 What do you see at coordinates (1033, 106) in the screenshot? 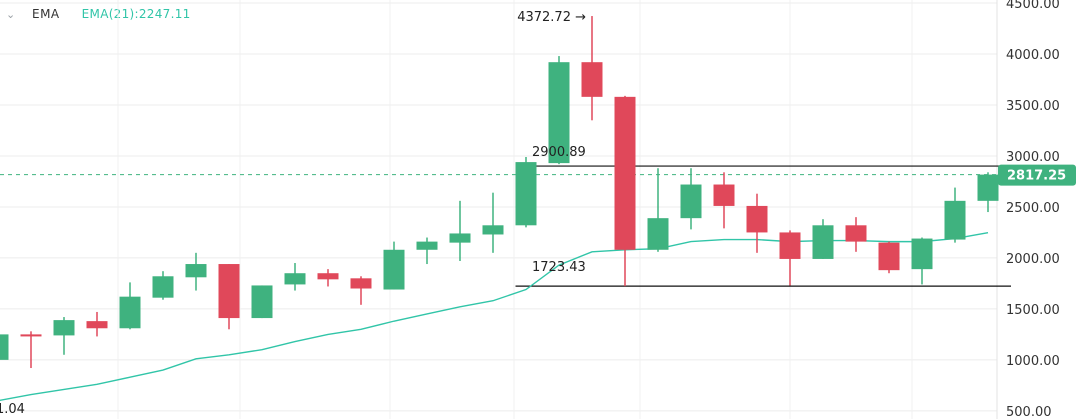
I see `y-tick-label: 3500.00` at bounding box center [1033, 106].